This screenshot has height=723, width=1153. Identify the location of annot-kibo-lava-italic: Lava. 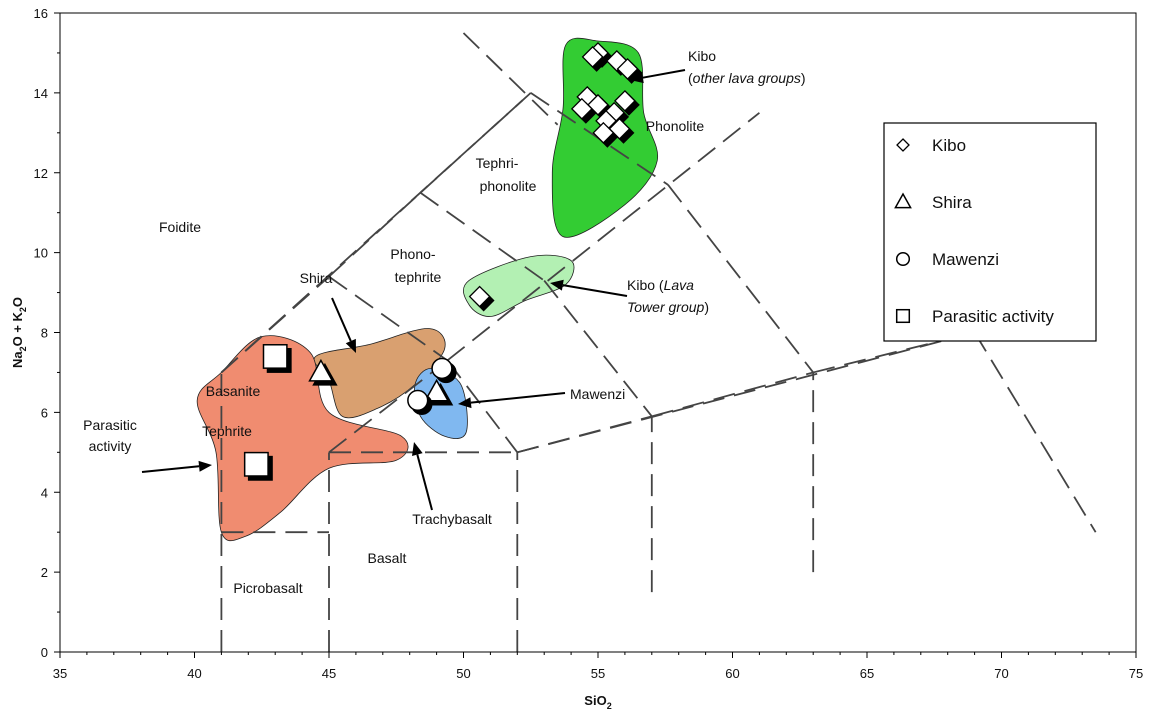
(679, 285).